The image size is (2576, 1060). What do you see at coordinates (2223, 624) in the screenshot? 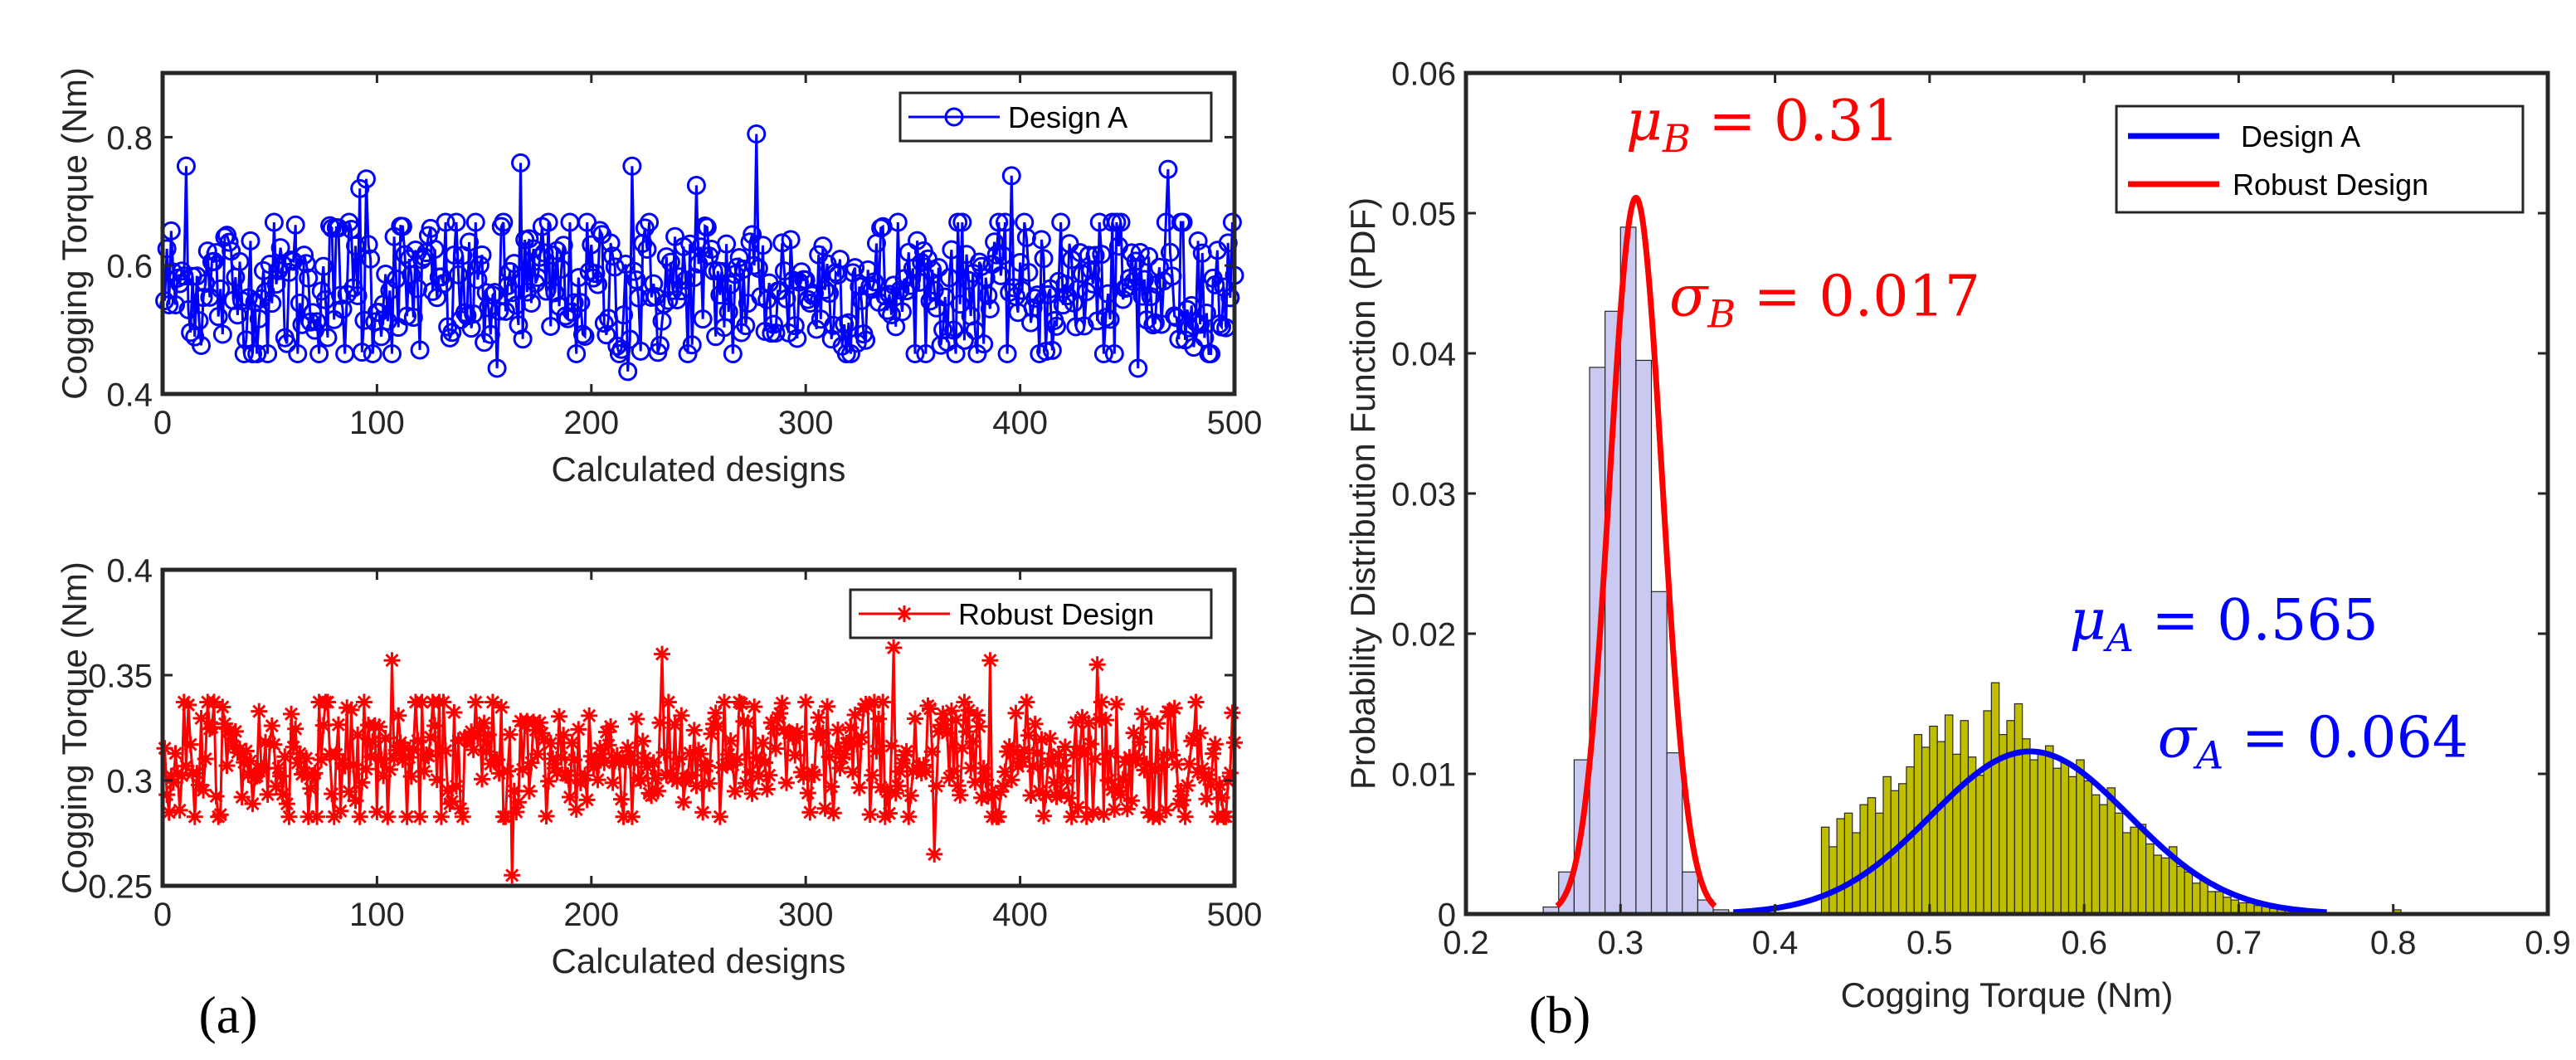
I see `annotation-mu-a: μA = 0.565` at bounding box center [2223, 624].